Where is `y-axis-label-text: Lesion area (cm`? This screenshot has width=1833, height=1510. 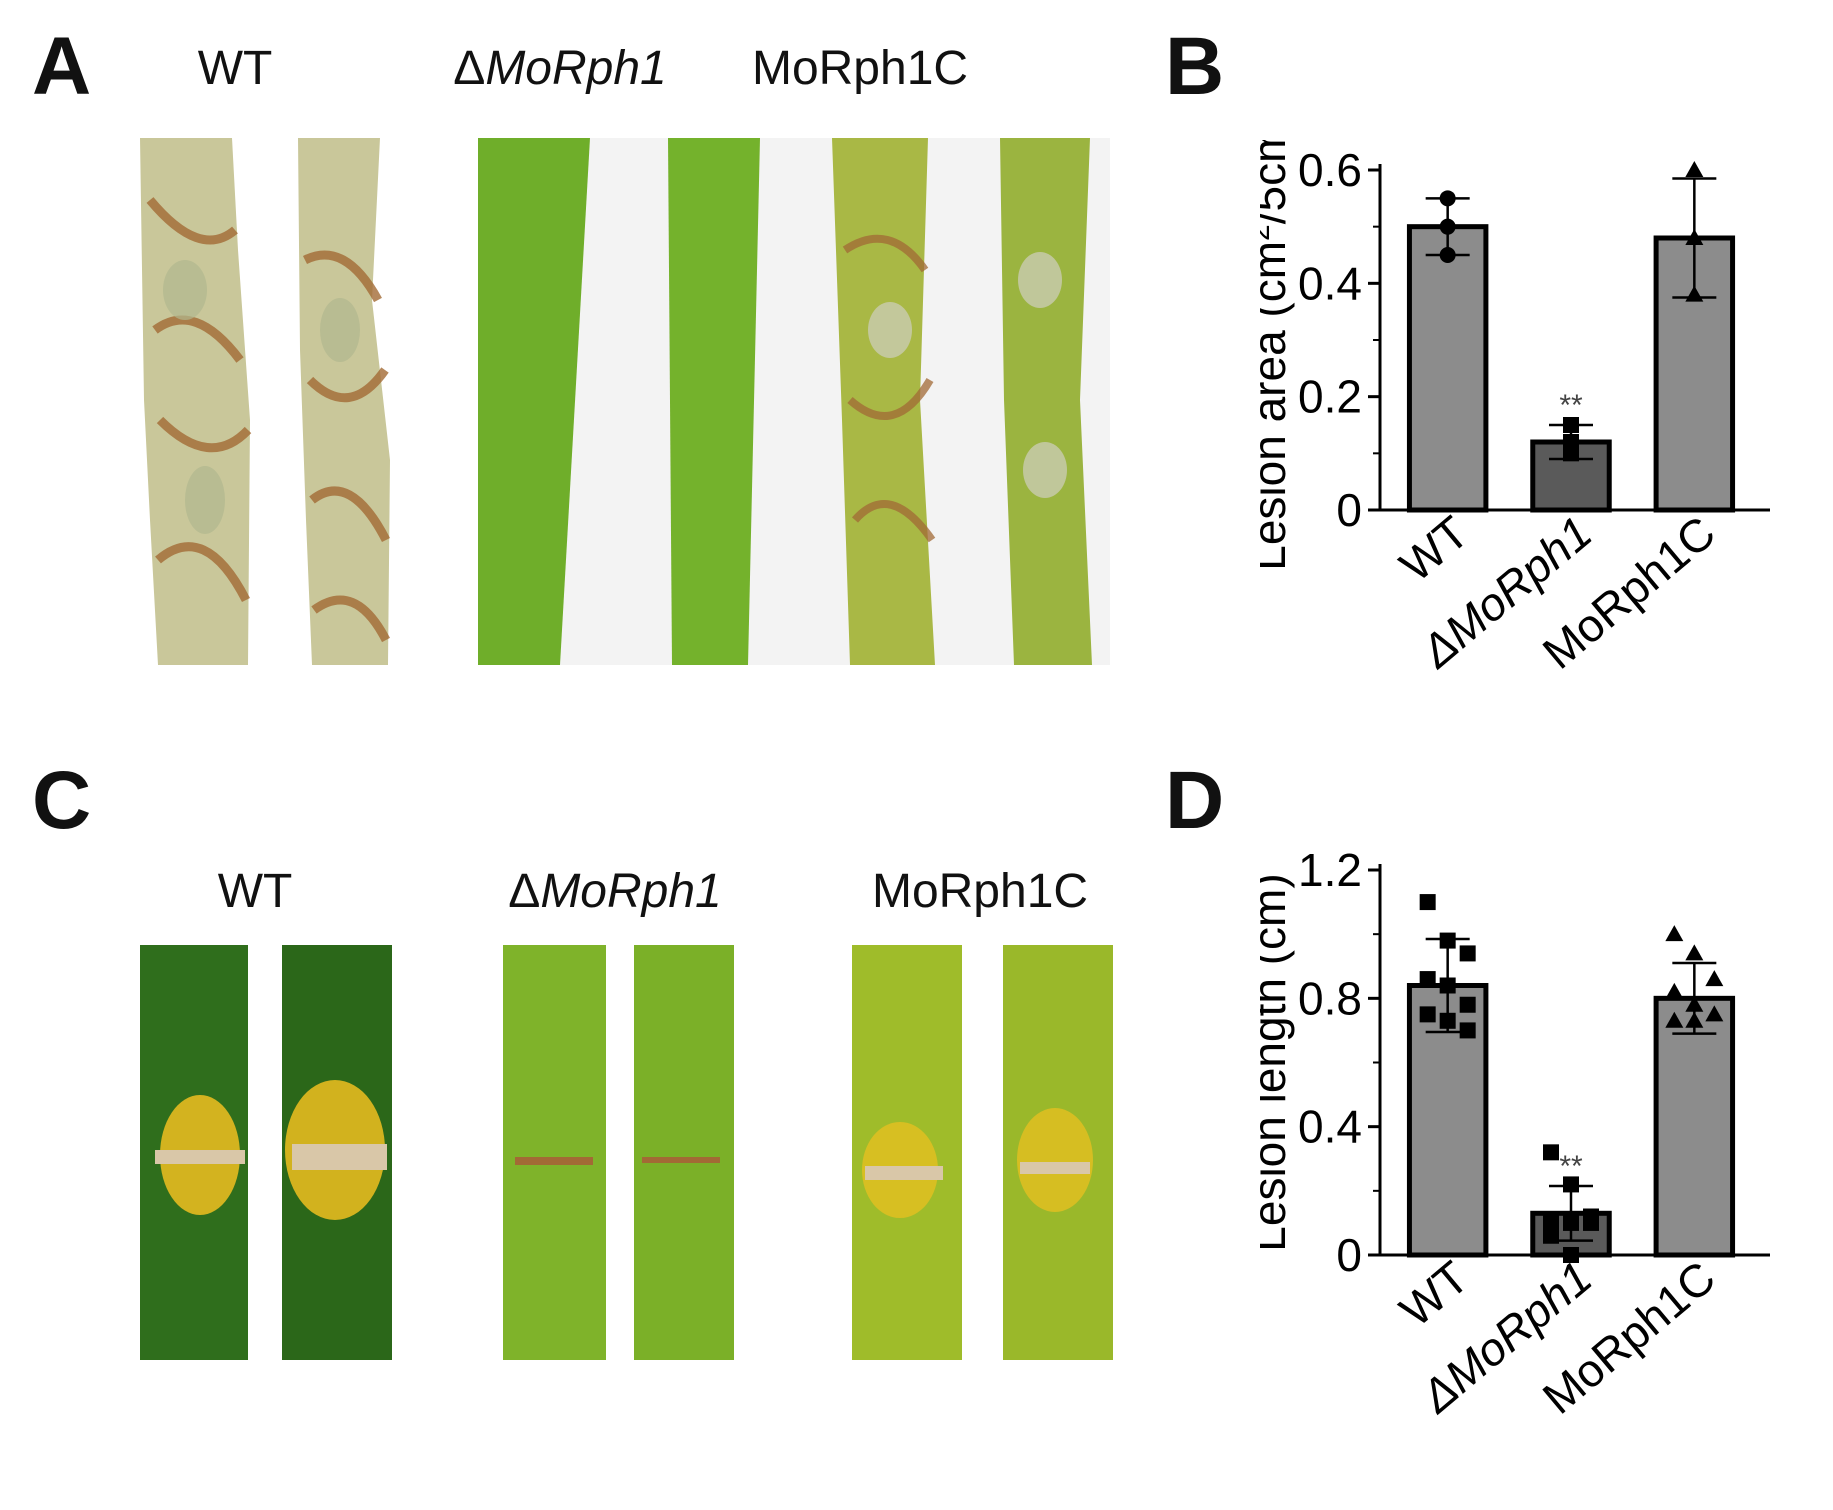 y-axis-label-text: Lesion area (cm is located at coordinates (1277, 406).